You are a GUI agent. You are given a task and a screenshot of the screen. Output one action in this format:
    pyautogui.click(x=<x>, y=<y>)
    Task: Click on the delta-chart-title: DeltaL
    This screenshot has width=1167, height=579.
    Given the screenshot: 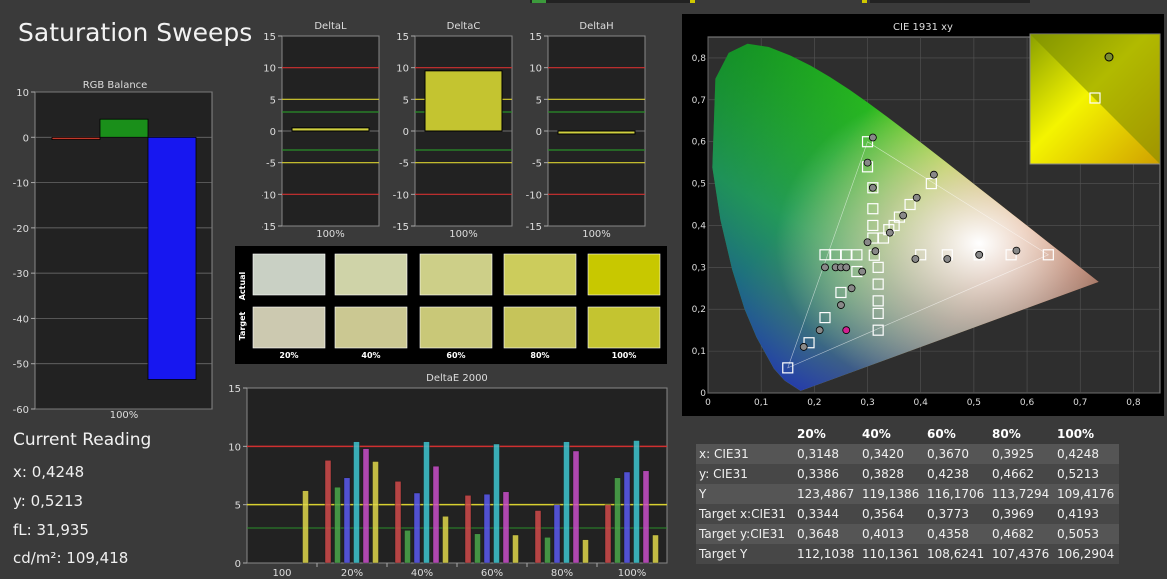 What is the action you would take?
    pyautogui.click(x=330, y=26)
    